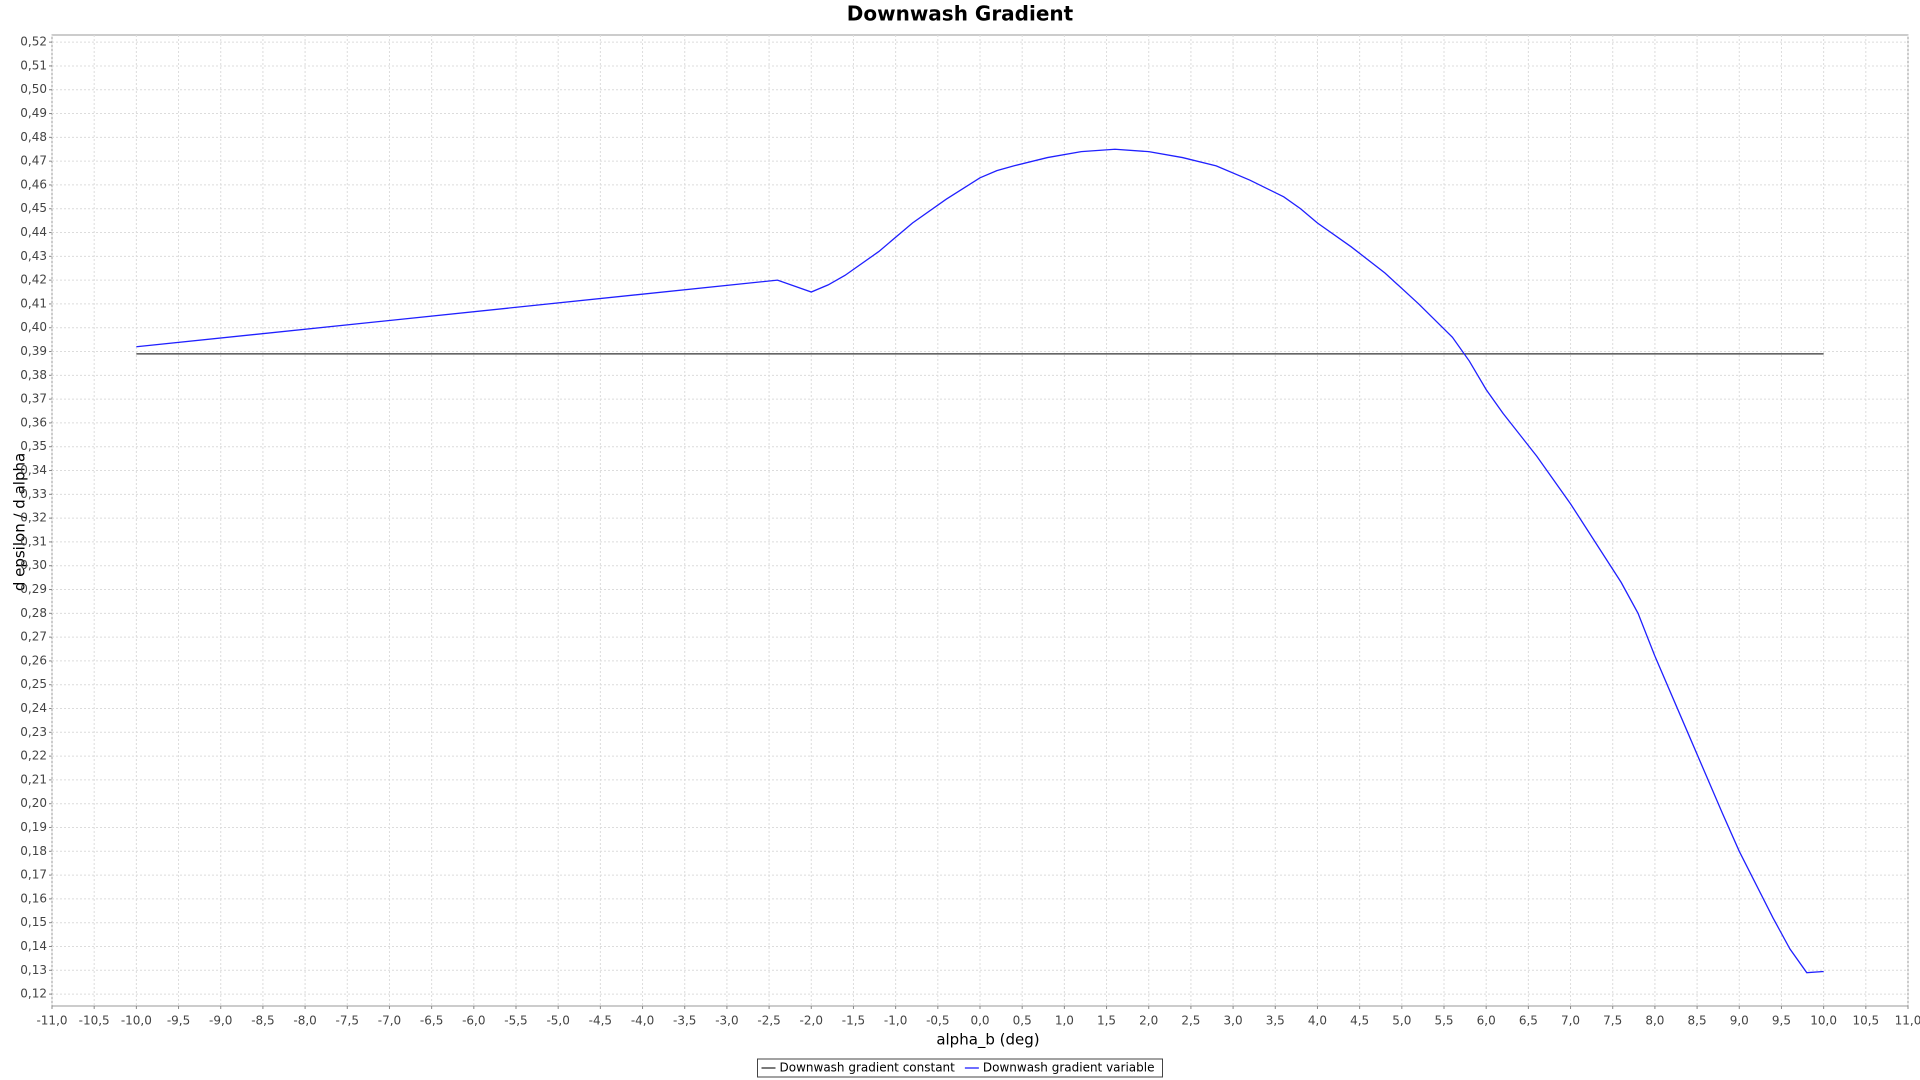  Describe the element at coordinates (33, 779) in the screenshot. I see `y-tick-label: 0,21` at that location.